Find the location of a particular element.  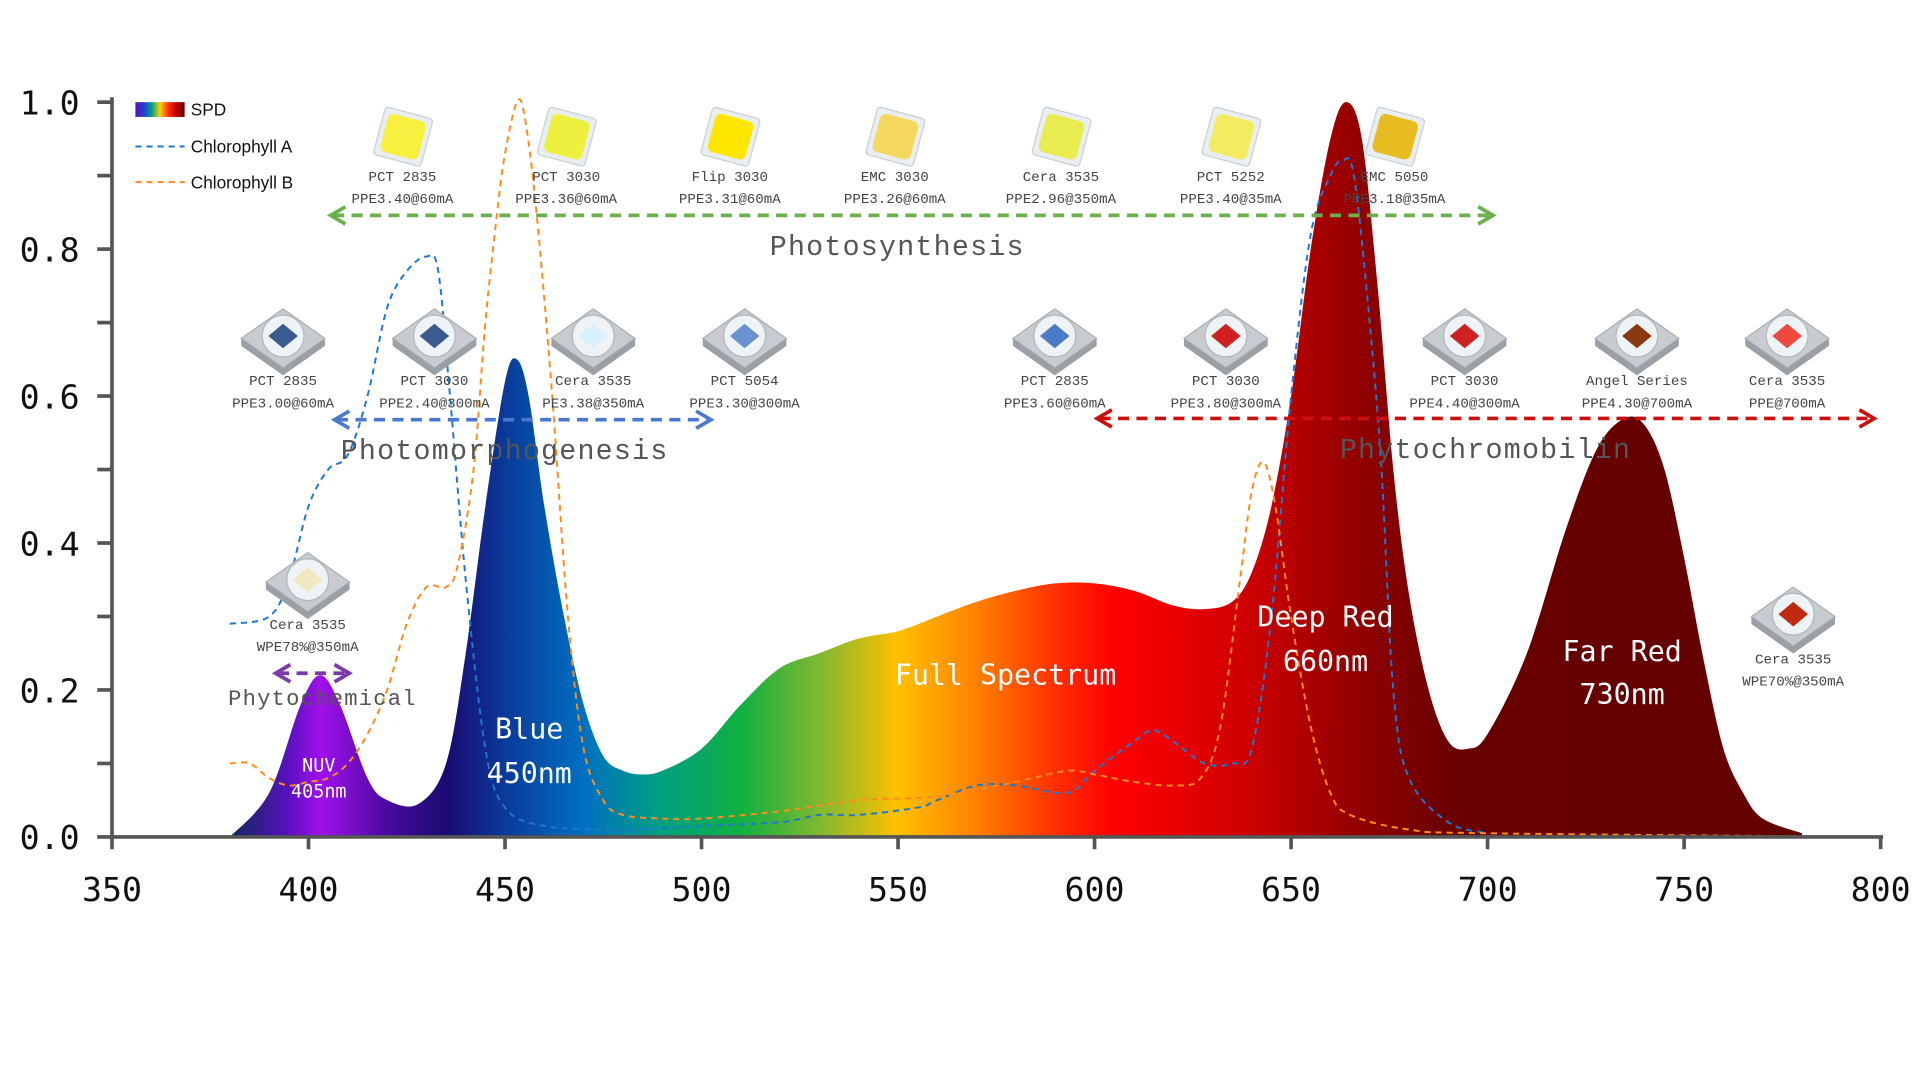

peak-label-wavelength: 730nm is located at coordinates (1622, 694).